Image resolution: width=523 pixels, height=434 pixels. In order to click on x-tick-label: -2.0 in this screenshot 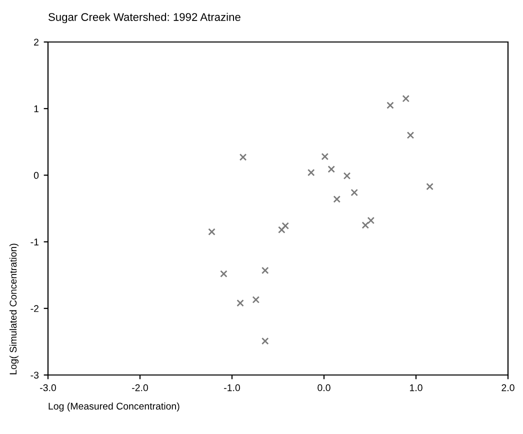, I will do `click(140, 388)`.